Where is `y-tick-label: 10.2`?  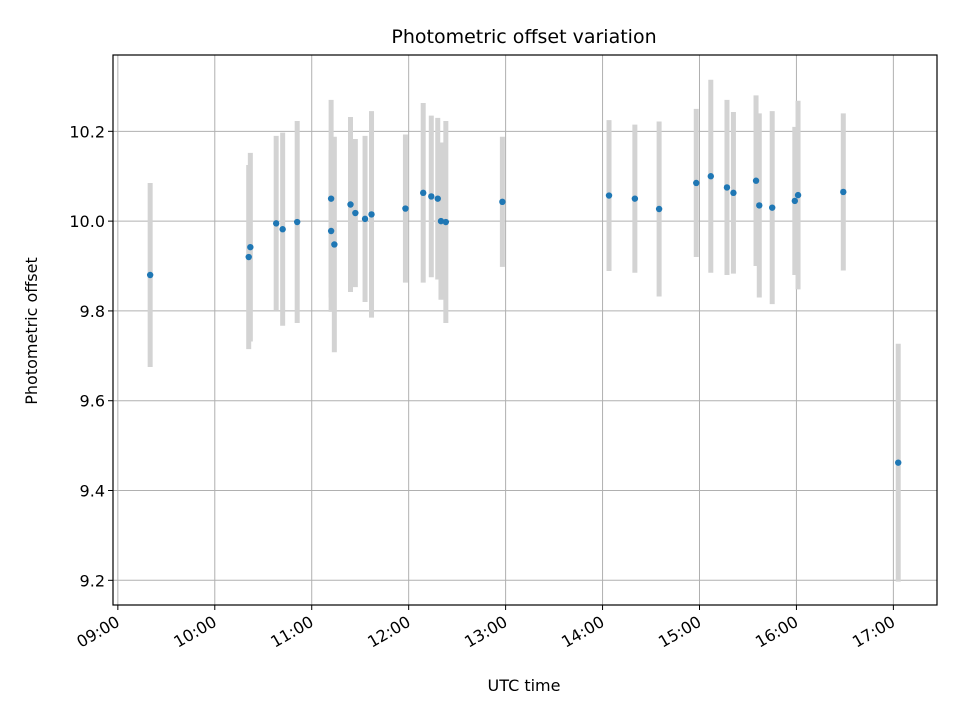
y-tick-label: 10.2 is located at coordinates (87, 131).